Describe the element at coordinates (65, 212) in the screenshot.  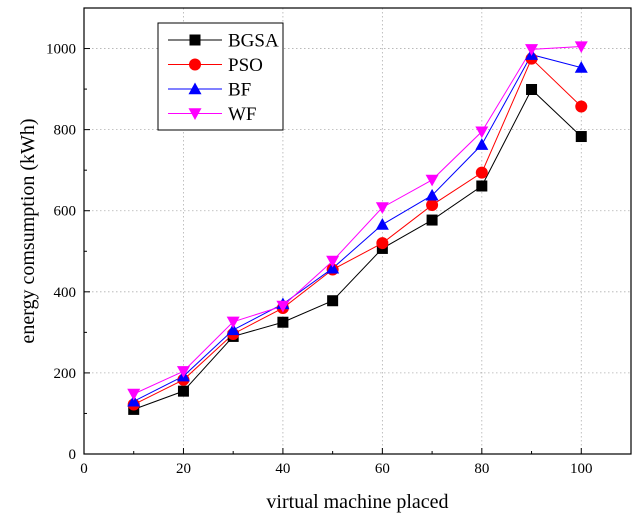
I see `y-tick-label: 600` at that location.